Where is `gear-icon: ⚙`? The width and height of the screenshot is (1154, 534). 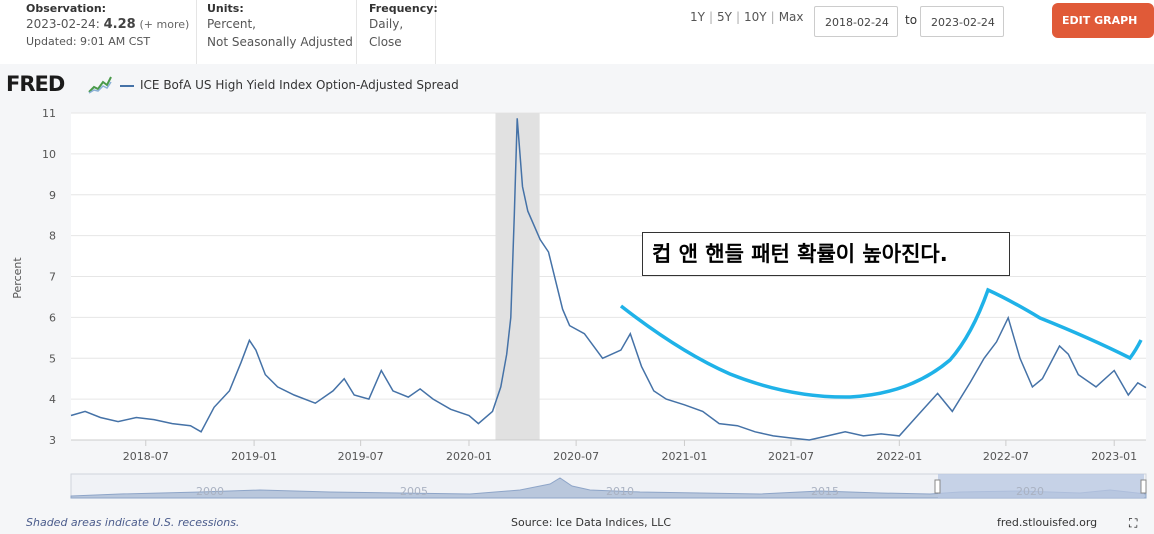 gear-icon: ⚙ is located at coordinates (1070, 55).